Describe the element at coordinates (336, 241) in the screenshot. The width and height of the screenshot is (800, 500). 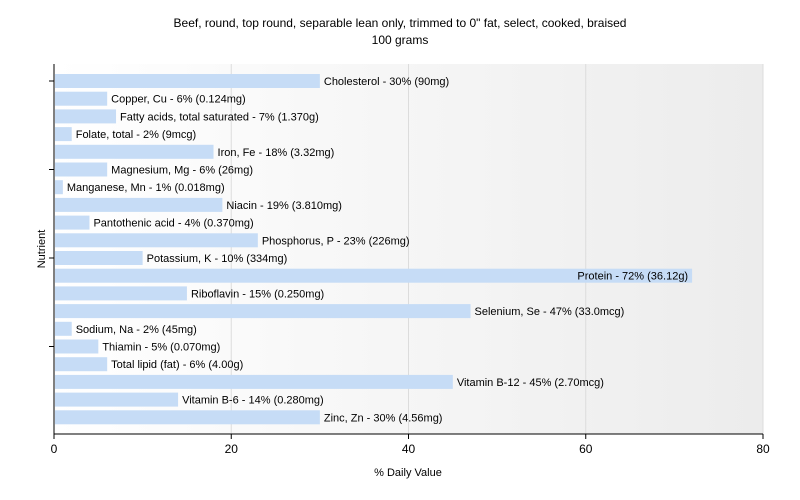
I see `bar-label: Phosphorus, P - 23% (226mg)` at that location.